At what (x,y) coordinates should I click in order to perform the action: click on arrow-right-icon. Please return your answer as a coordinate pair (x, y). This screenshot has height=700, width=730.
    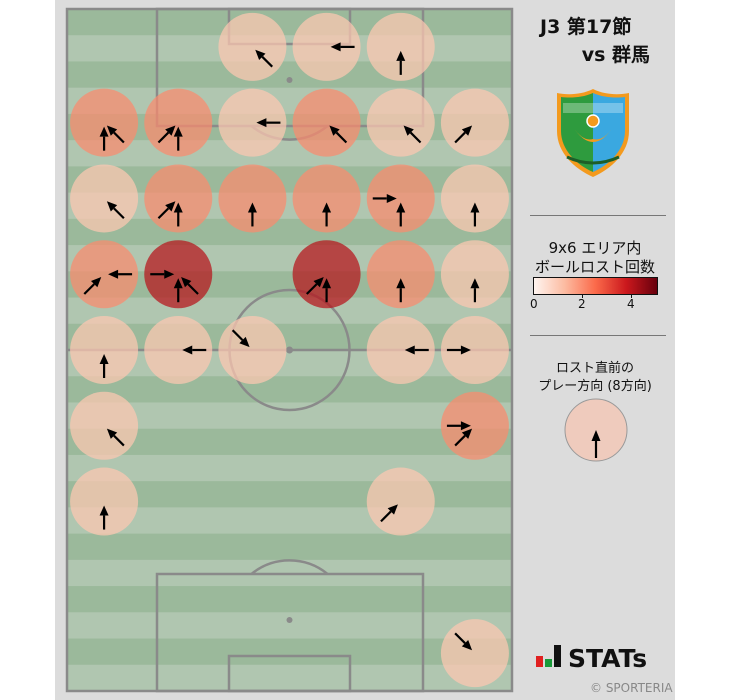
    Looking at the image, I should click on (162, 274).